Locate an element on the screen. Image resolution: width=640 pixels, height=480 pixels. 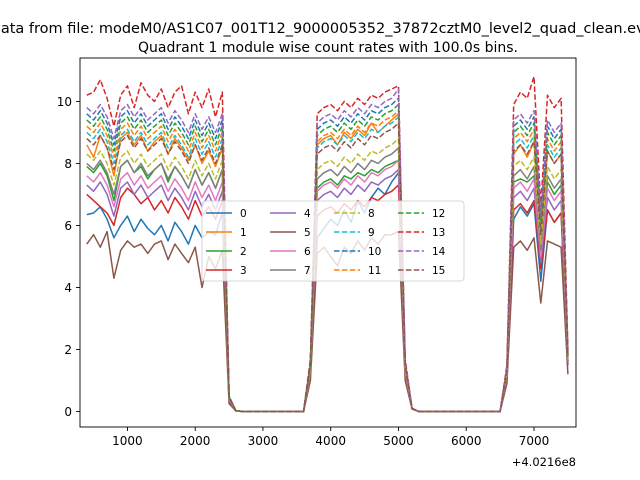
legend-label-6: 6 is located at coordinates (307, 252).